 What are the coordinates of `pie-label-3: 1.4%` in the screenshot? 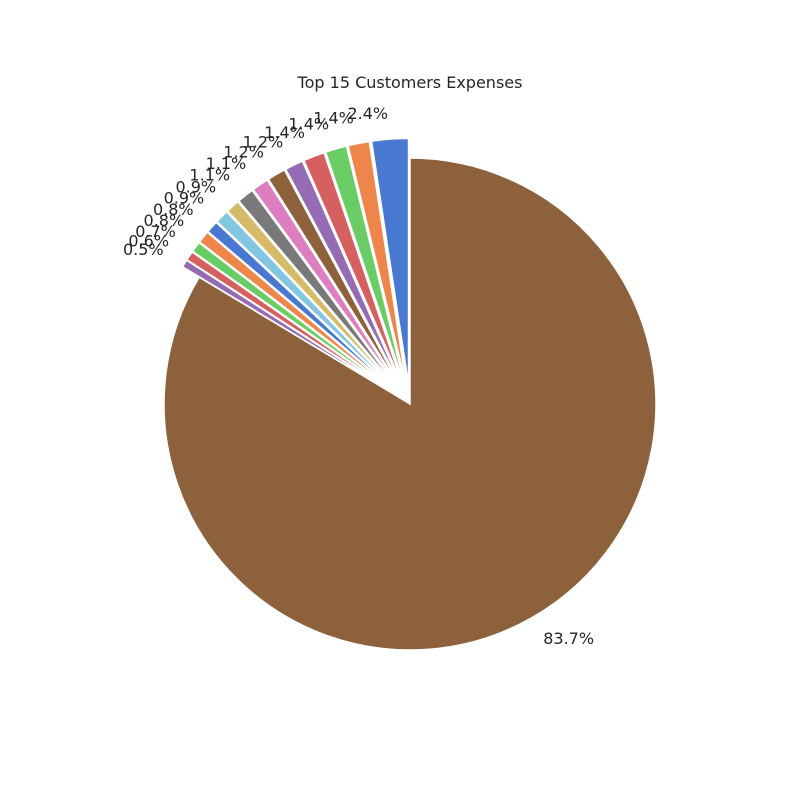 It's located at (308, 124).